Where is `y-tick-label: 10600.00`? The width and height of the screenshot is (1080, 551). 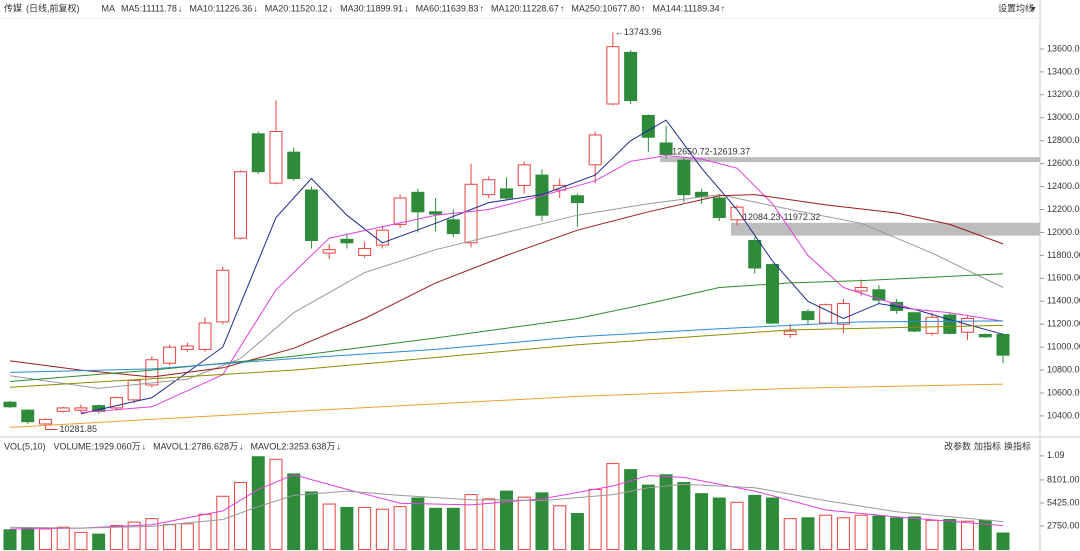 y-tick-label: 10600.00 is located at coordinates (1063, 392).